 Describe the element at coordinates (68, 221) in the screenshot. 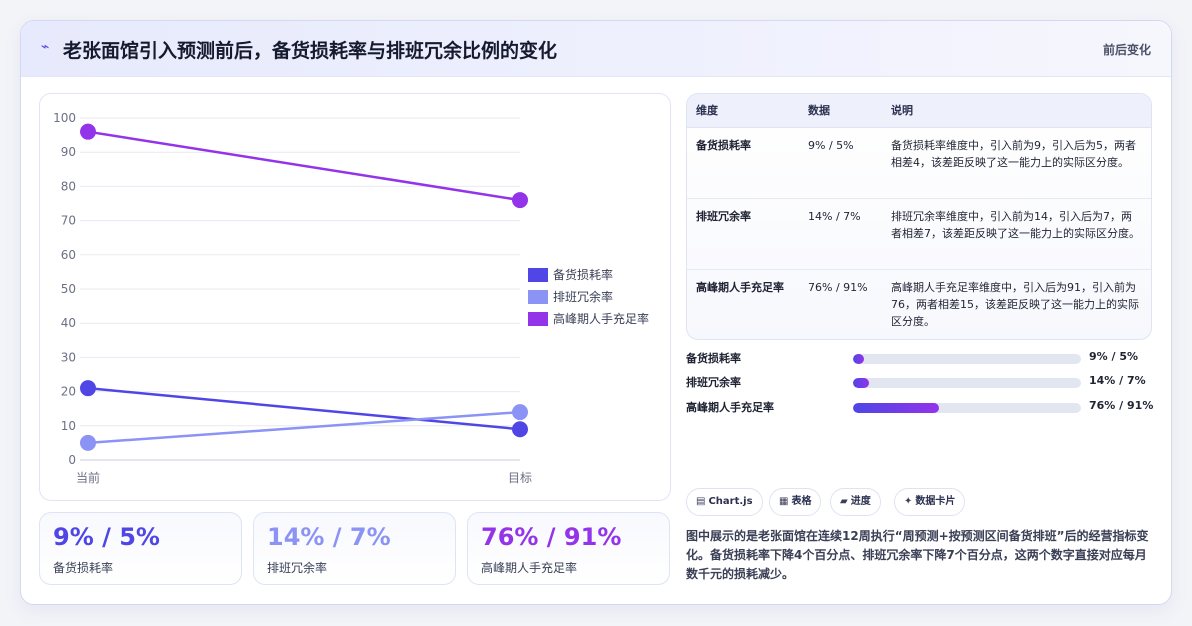

I see `y-tick-label: 70` at that location.